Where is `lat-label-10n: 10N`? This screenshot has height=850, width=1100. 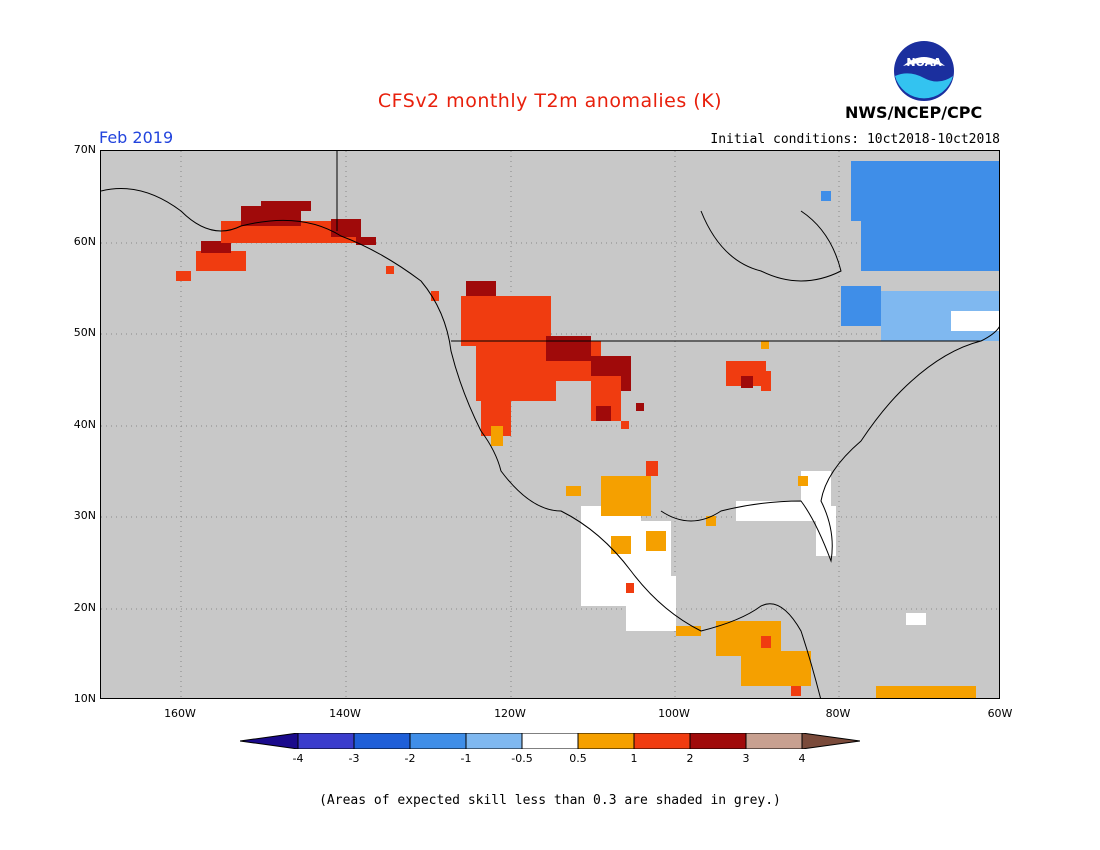 lat-label-10n: 10N is located at coordinates (84, 698).